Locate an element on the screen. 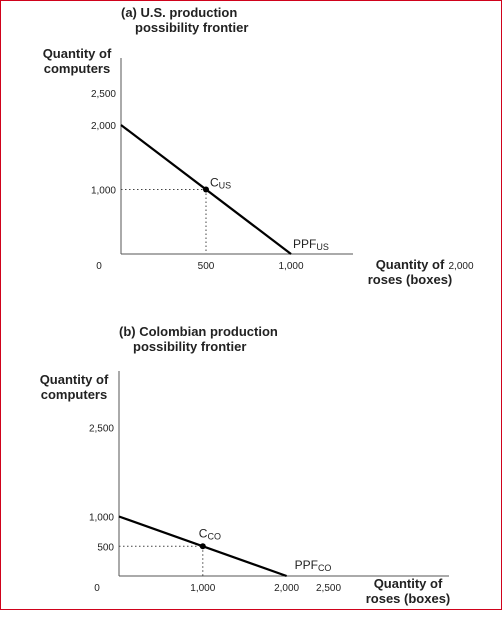 This screenshot has height=617, width=504. panel-a-y-tick-label-1: 2,000 is located at coordinates (103, 126).